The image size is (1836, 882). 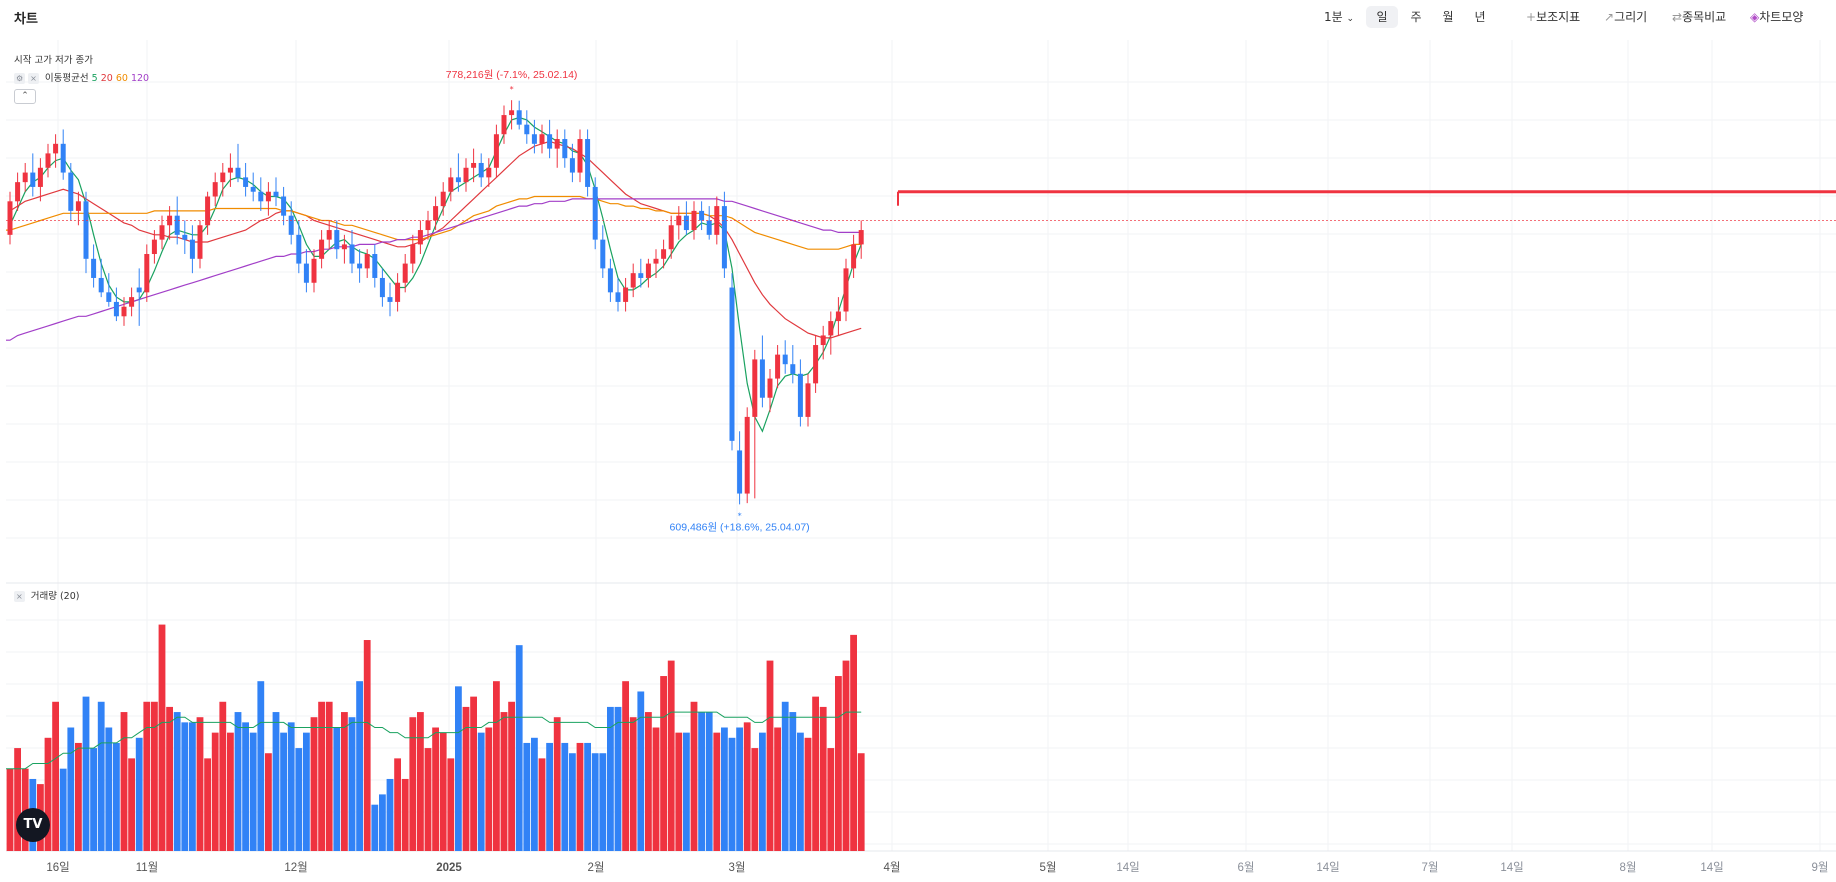 I want to click on chevron-up-icon: ⌃, so click(x=25, y=96).